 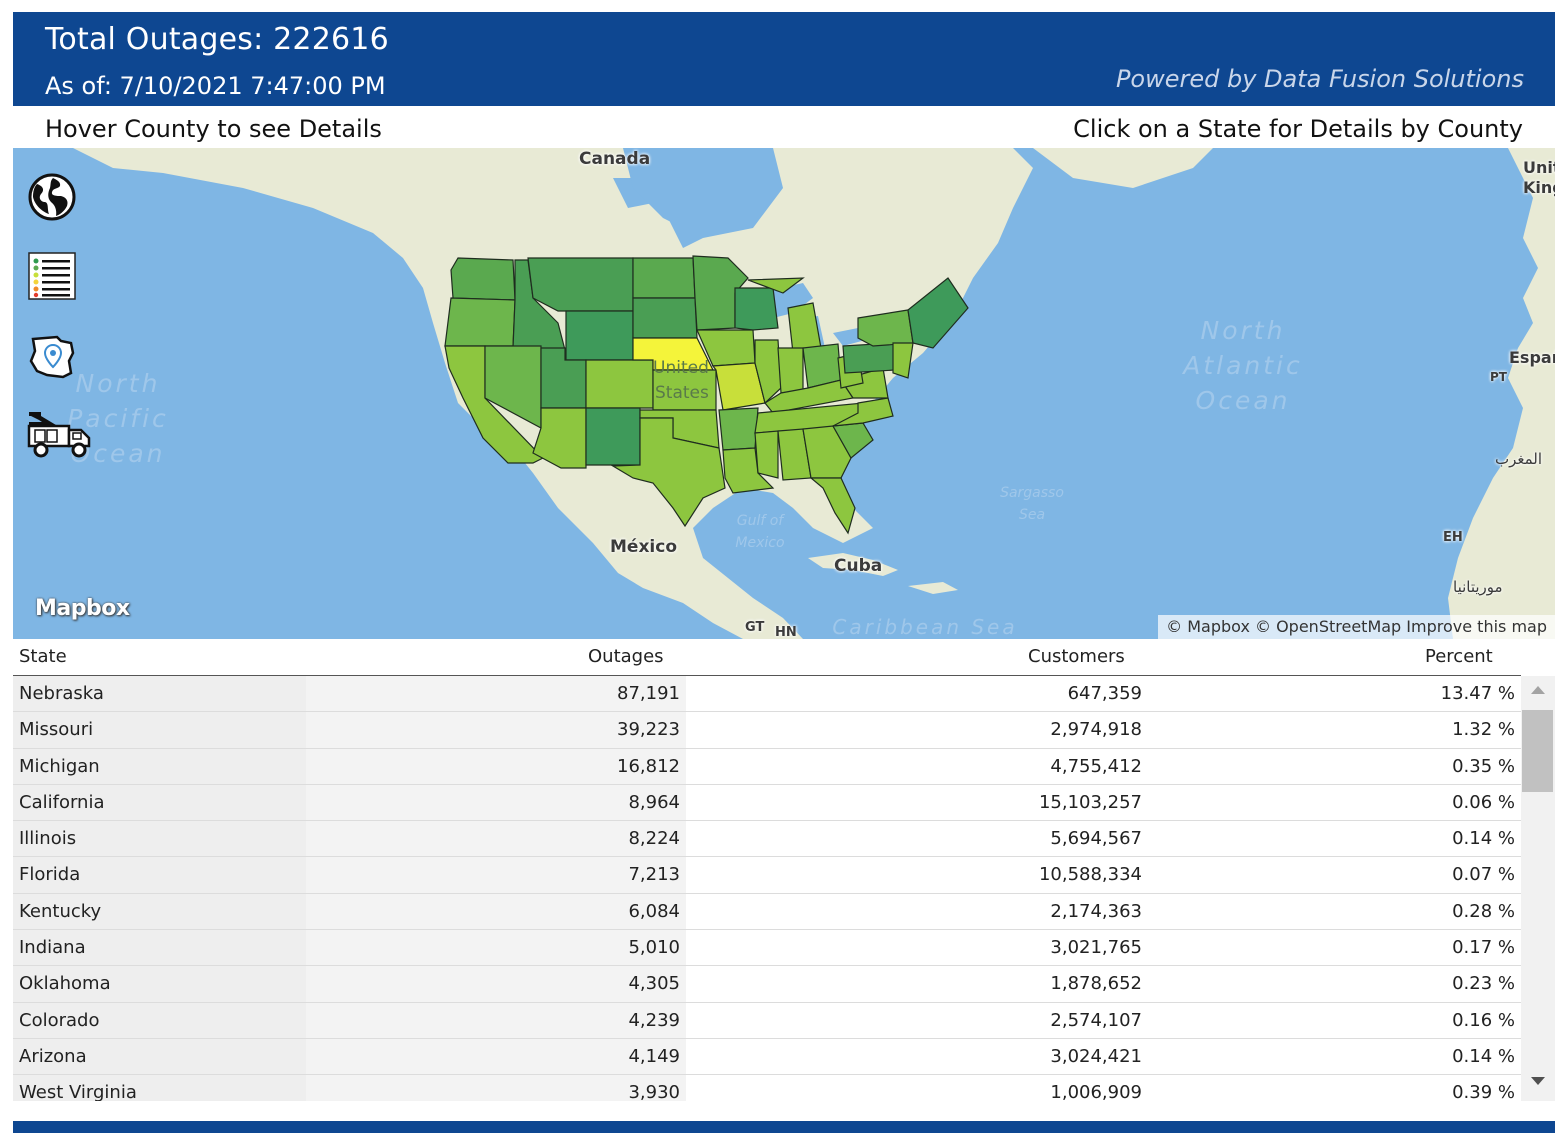 What do you see at coordinates (62, 802) in the screenshot?
I see `cell-state: California` at bounding box center [62, 802].